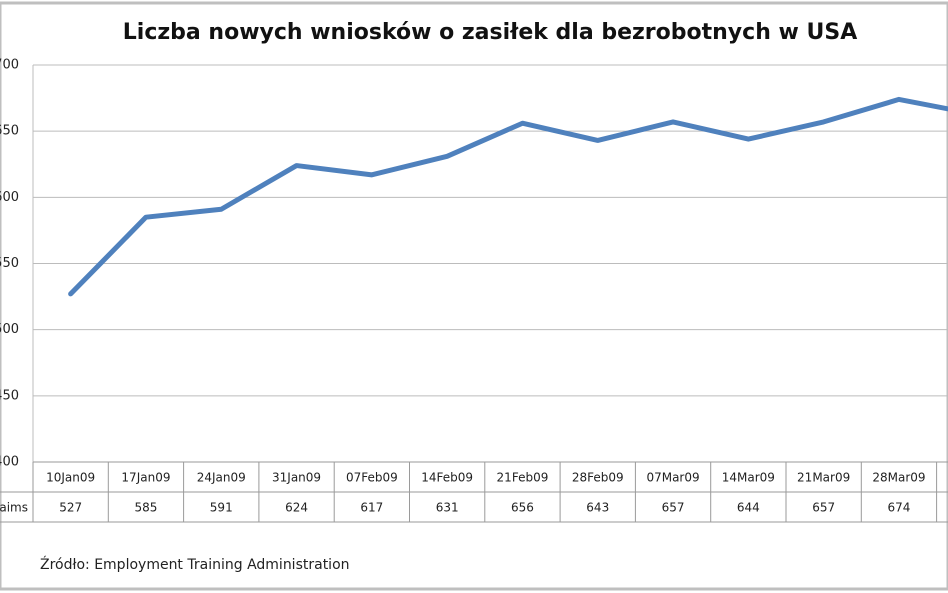 Image resolution: width=948 pixels, height=593 pixels. I want to click on y-tick-label: 700, so click(9, 65).